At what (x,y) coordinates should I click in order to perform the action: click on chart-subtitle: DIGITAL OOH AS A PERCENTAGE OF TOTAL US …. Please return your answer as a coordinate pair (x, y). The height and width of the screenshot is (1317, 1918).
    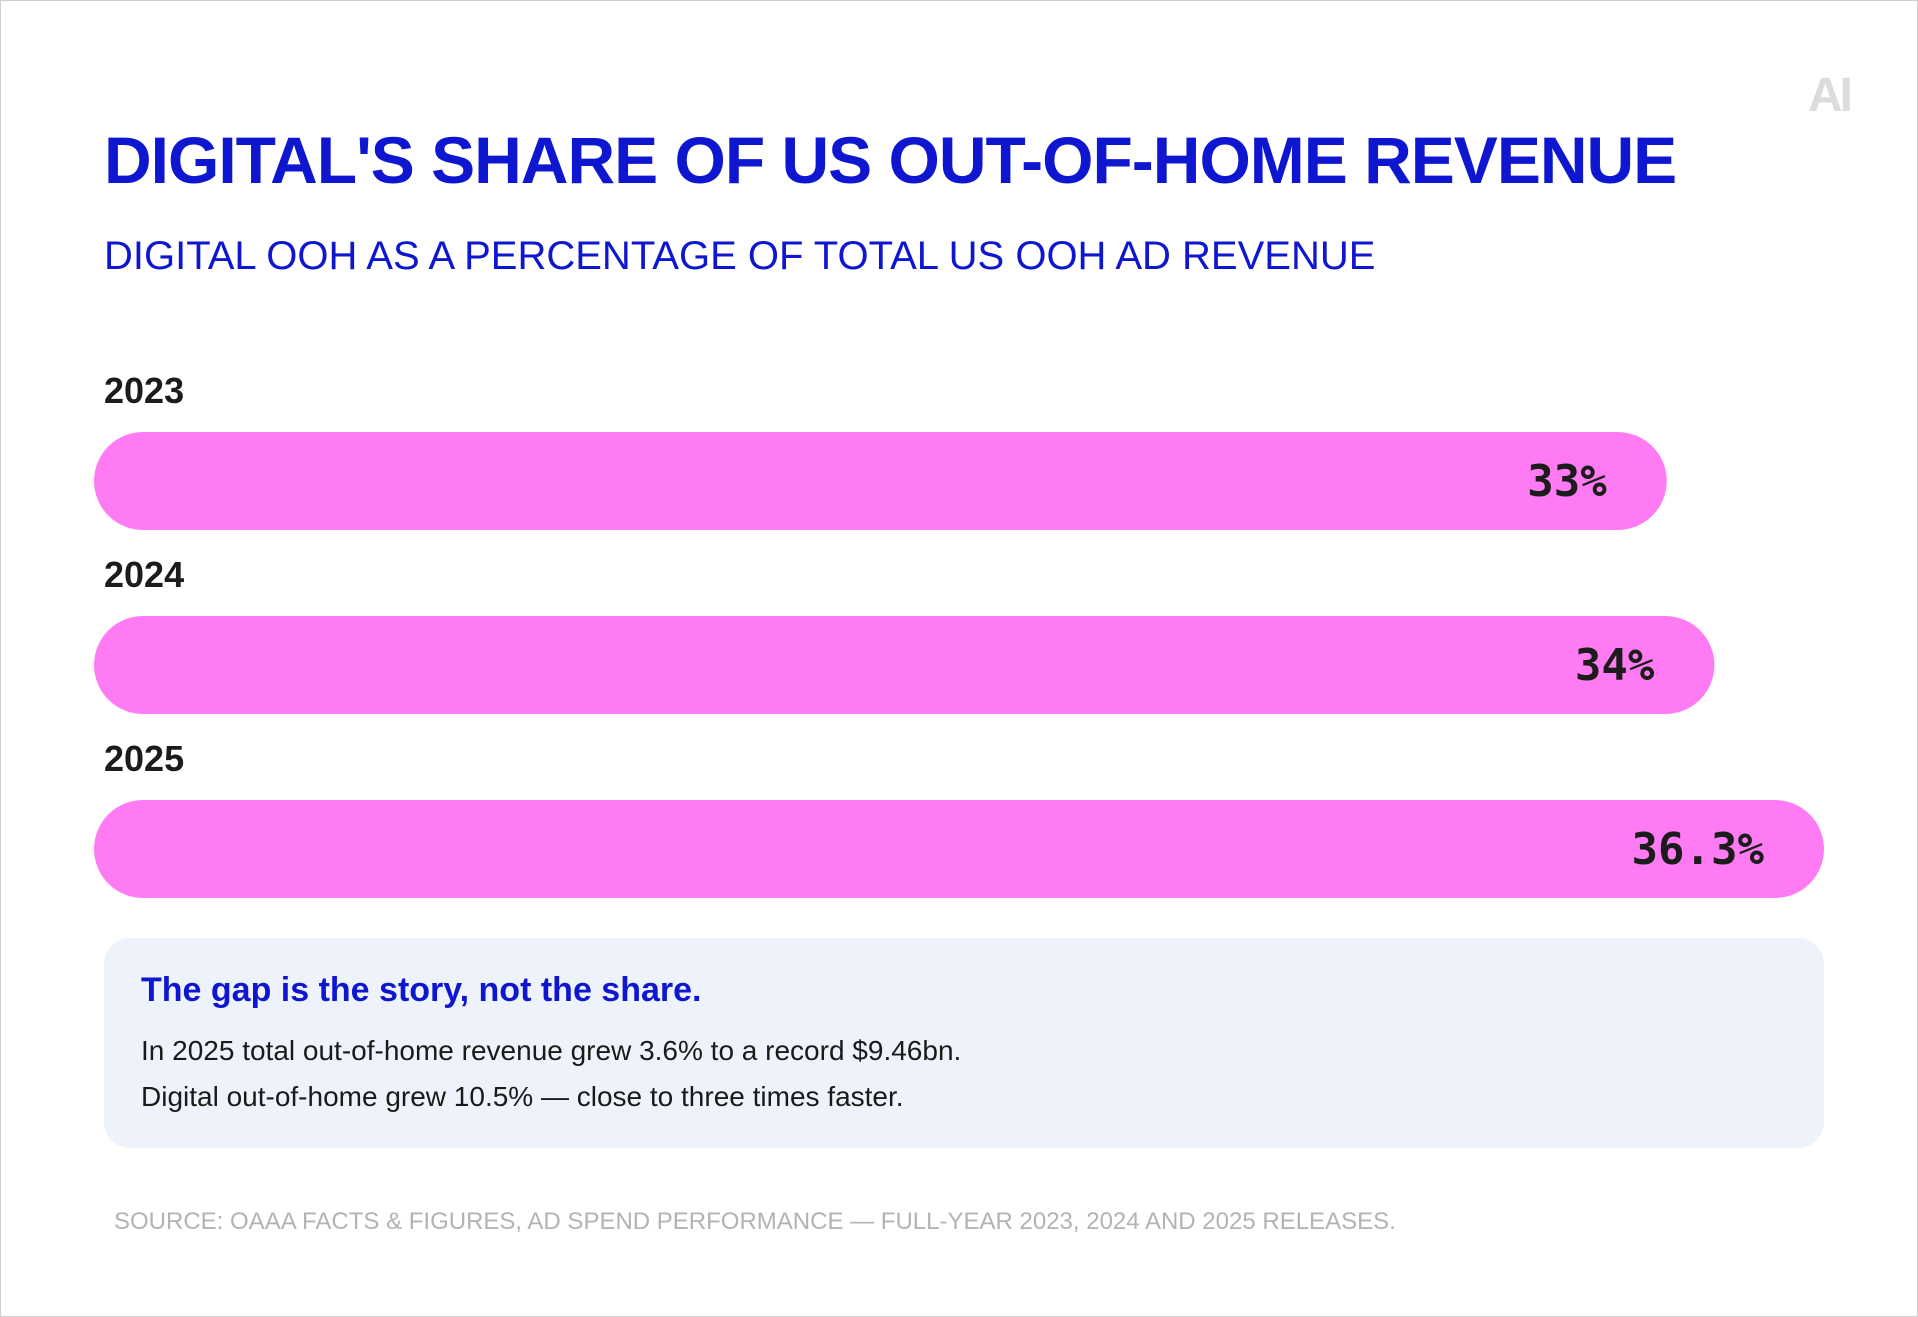
    Looking at the image, I should click on (740, 256).